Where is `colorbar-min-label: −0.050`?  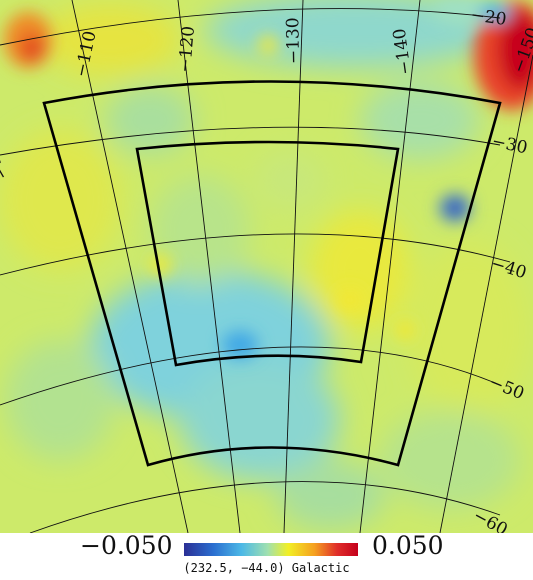
colorbar-min-label: −0.050 is located at coordinates (126, 545).